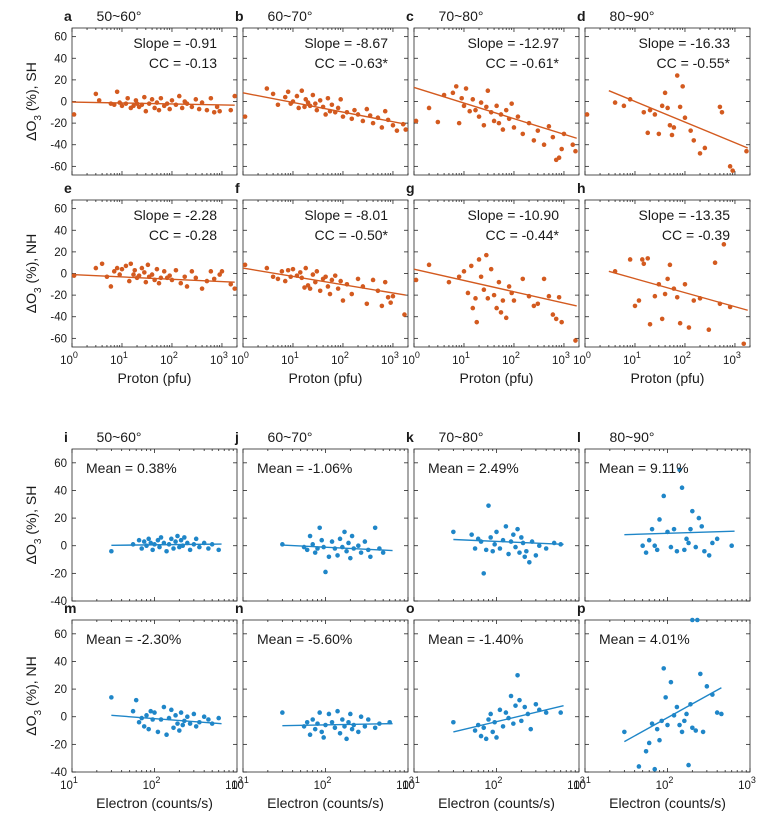  What do you see at coordinates (33, 525) in the screenshot?
I see `y-axis-label: ΔO3 (%), SH` at bounding box center [33, 525].